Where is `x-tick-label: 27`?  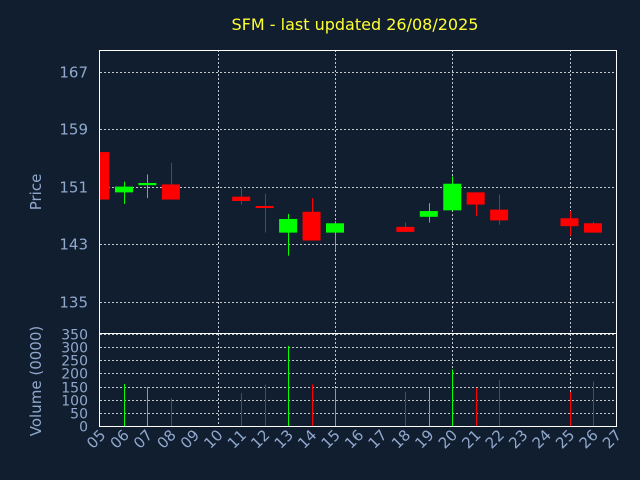
x-tick-label: 27 is located at coordinates (612, 439).